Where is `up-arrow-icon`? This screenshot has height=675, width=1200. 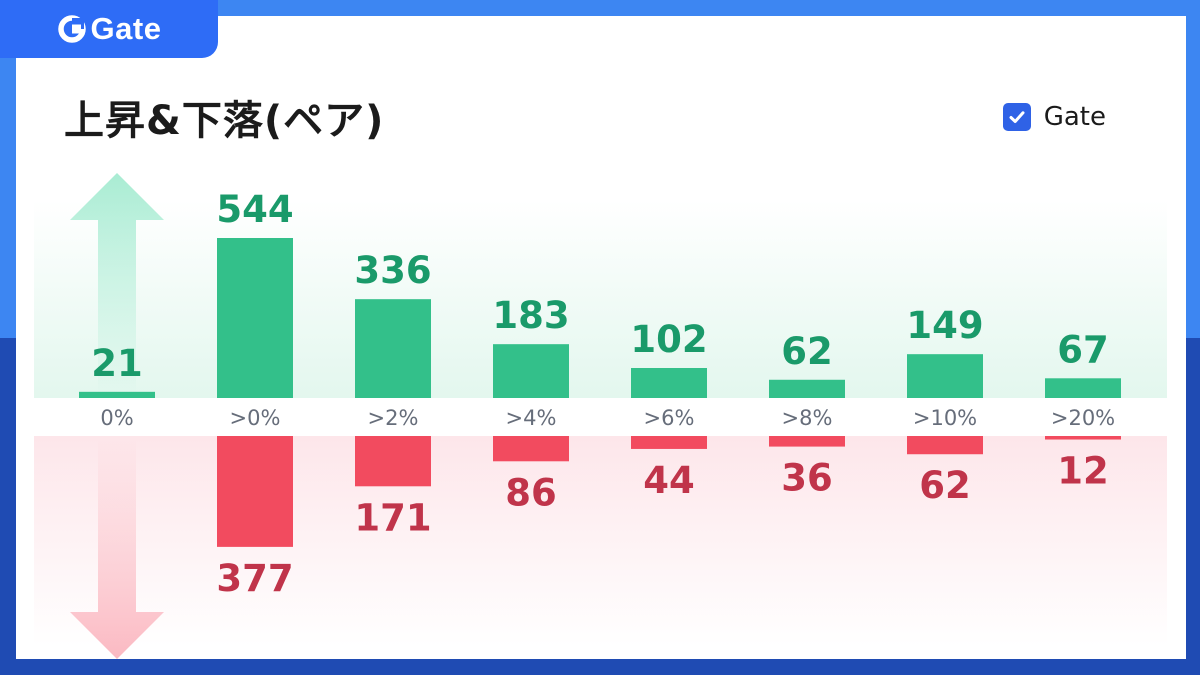 up-arrow-icon is located at coordinates (117, 285).